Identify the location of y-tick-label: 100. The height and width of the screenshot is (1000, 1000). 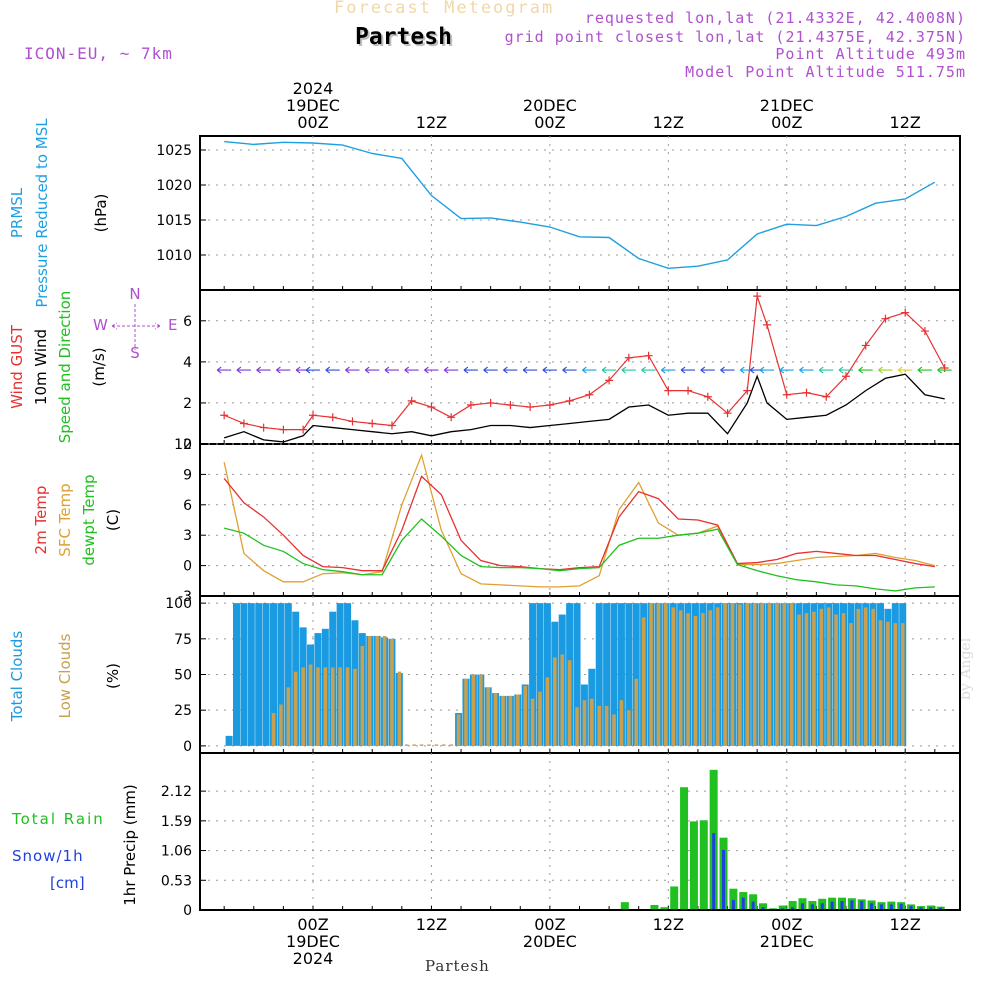
(178, 604).